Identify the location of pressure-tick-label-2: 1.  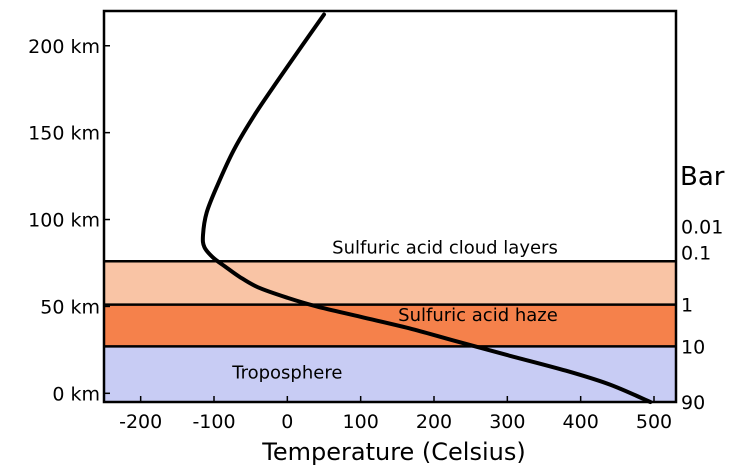
(687, 306).